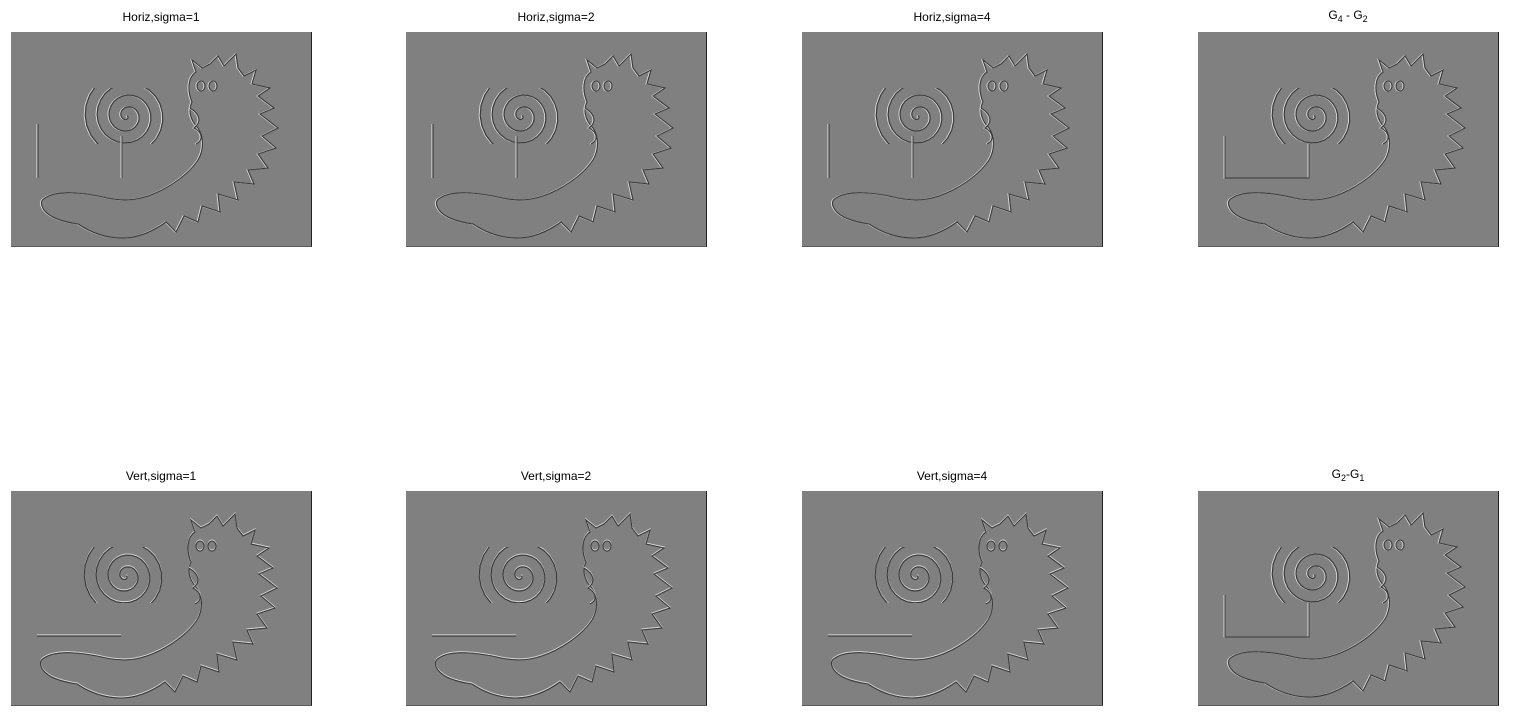 The width and height of the screenshot is (1515, 715). I want to click on title-mid: - G, so click(1352, 15).